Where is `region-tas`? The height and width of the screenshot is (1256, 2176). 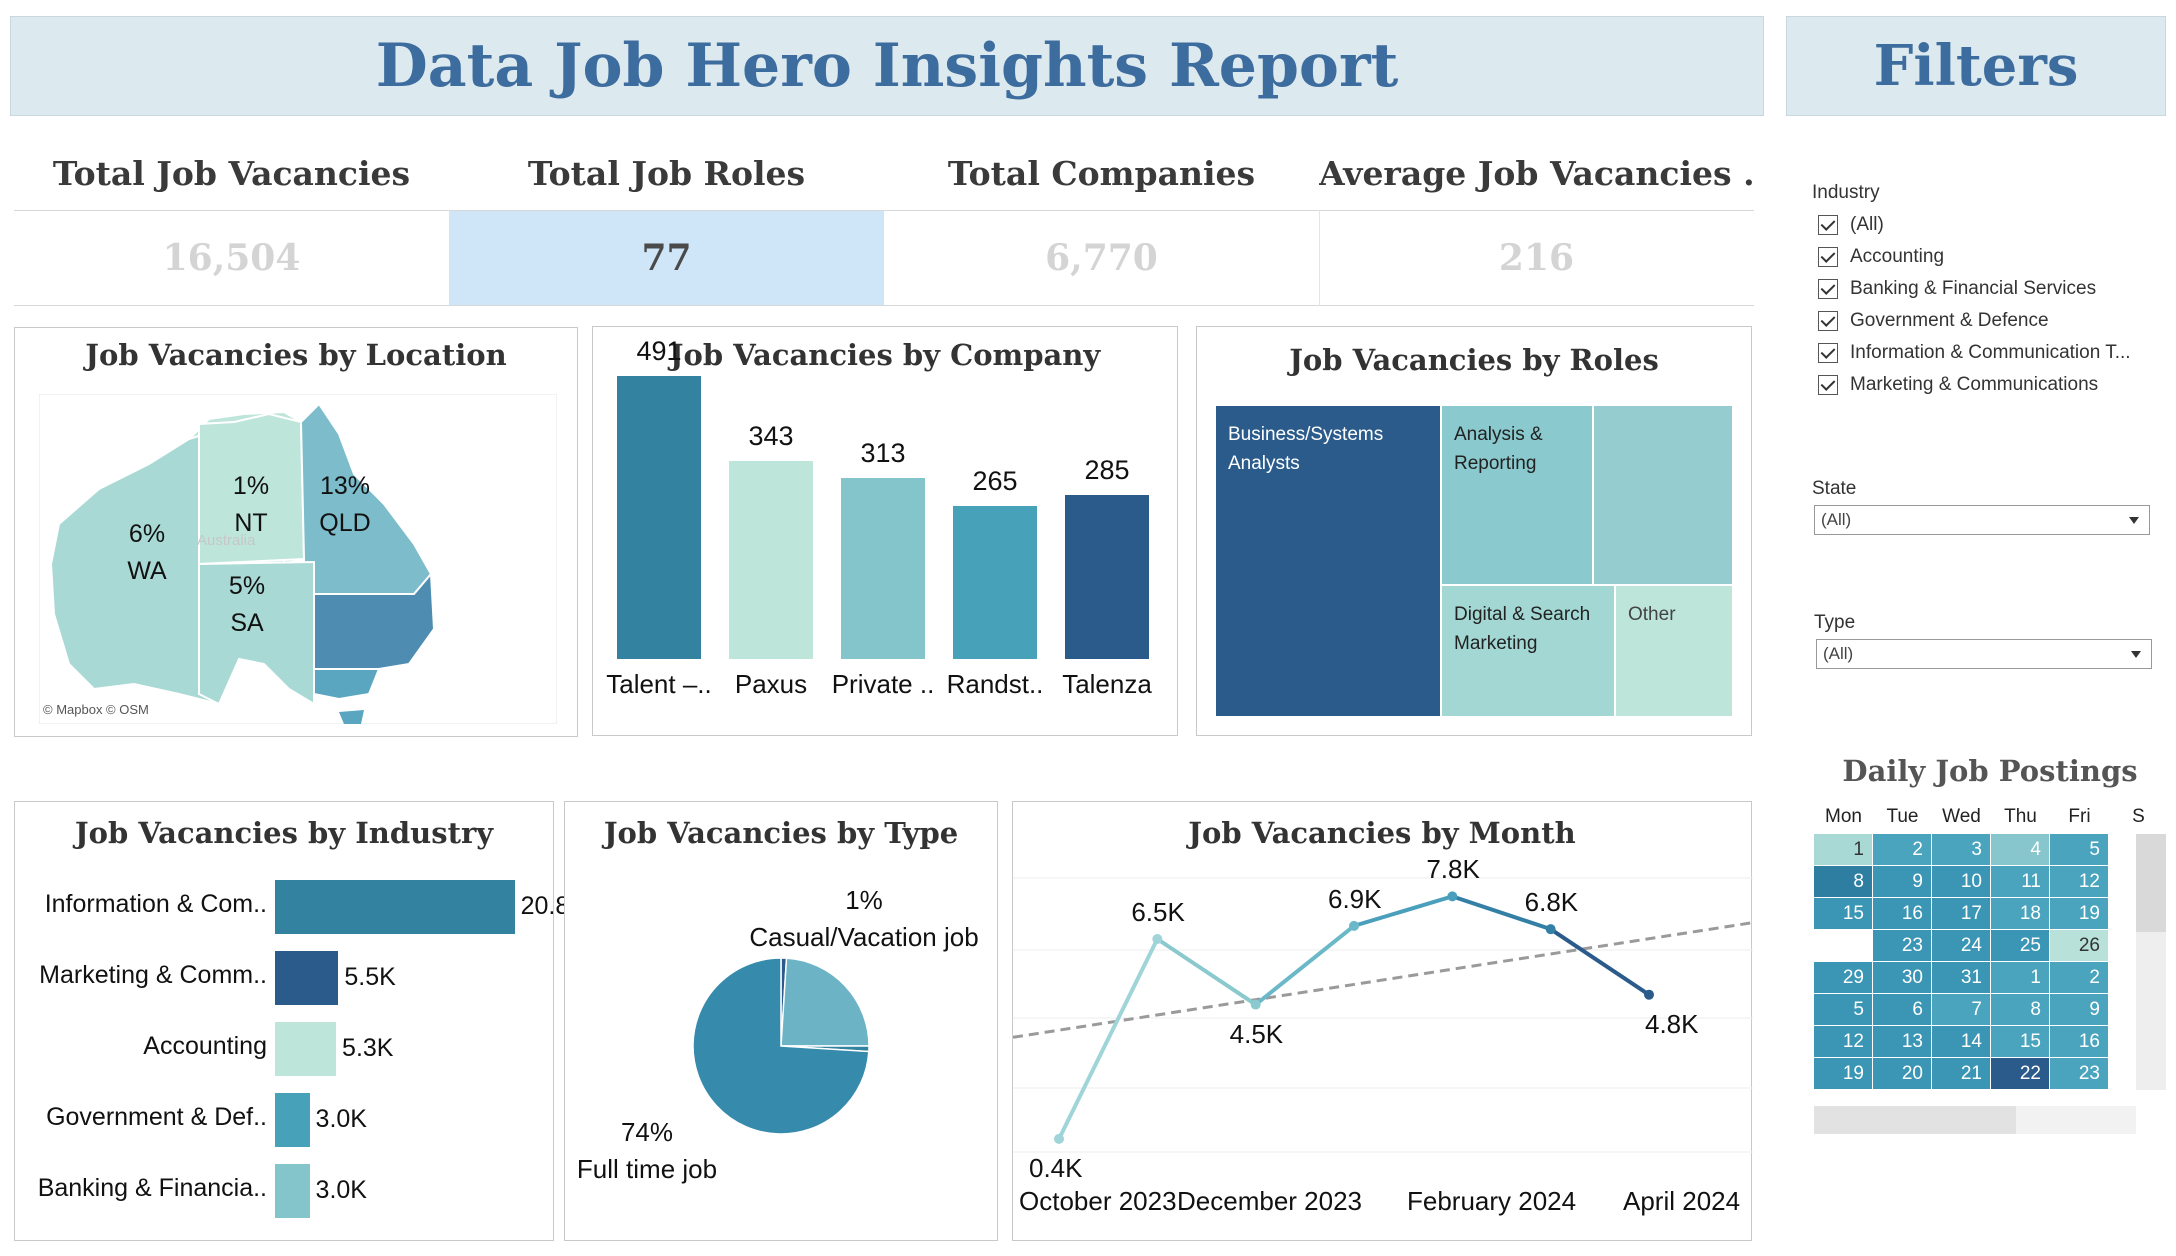 region-tas is located at coordinates (351, 717).